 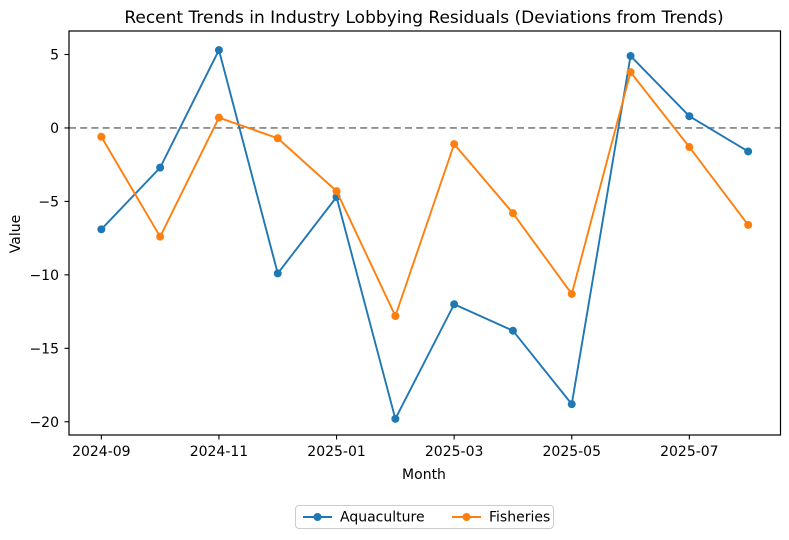 What do you see at coordinates (44, 276) in the screenshot?
I see `y-tick-label: −10` at bounding box center [44, 276].